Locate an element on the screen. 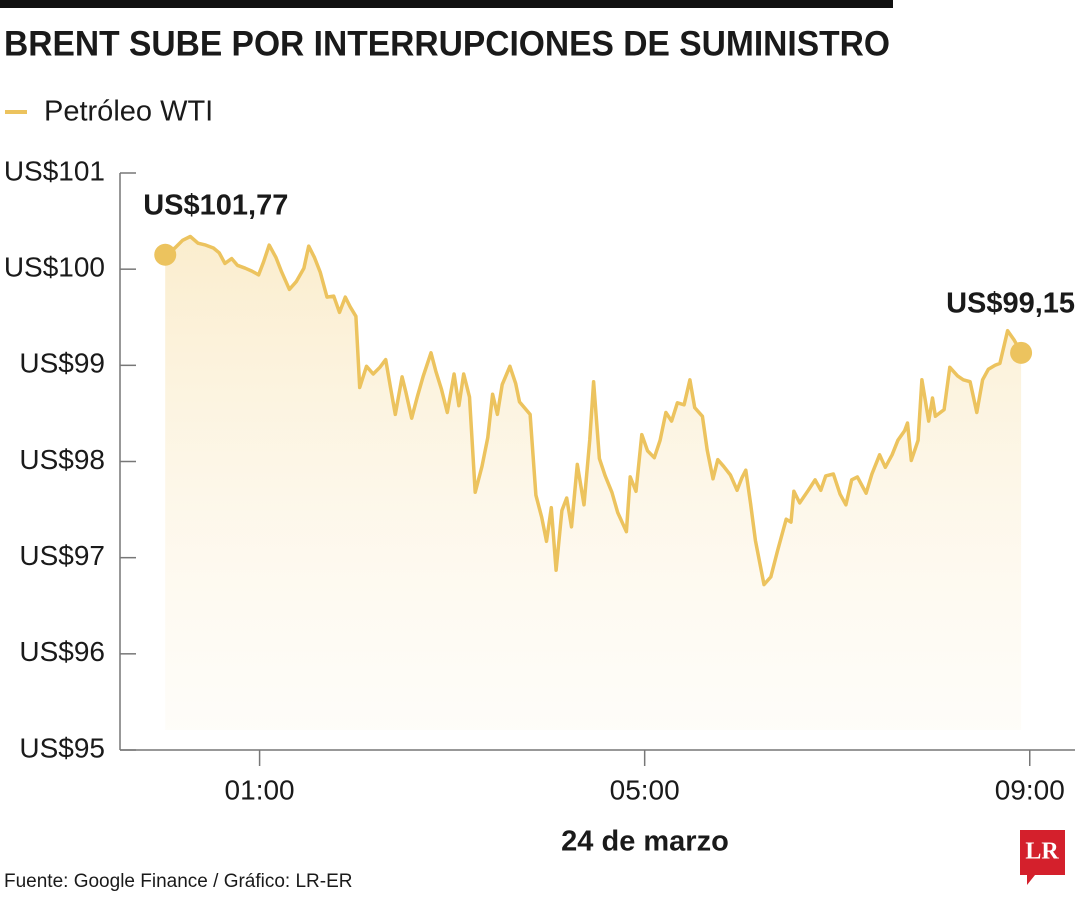 Image resolution: width=1080 pixels, height=900 pixels. y-tick-label: US$97 is located at coordinates (62, 555).